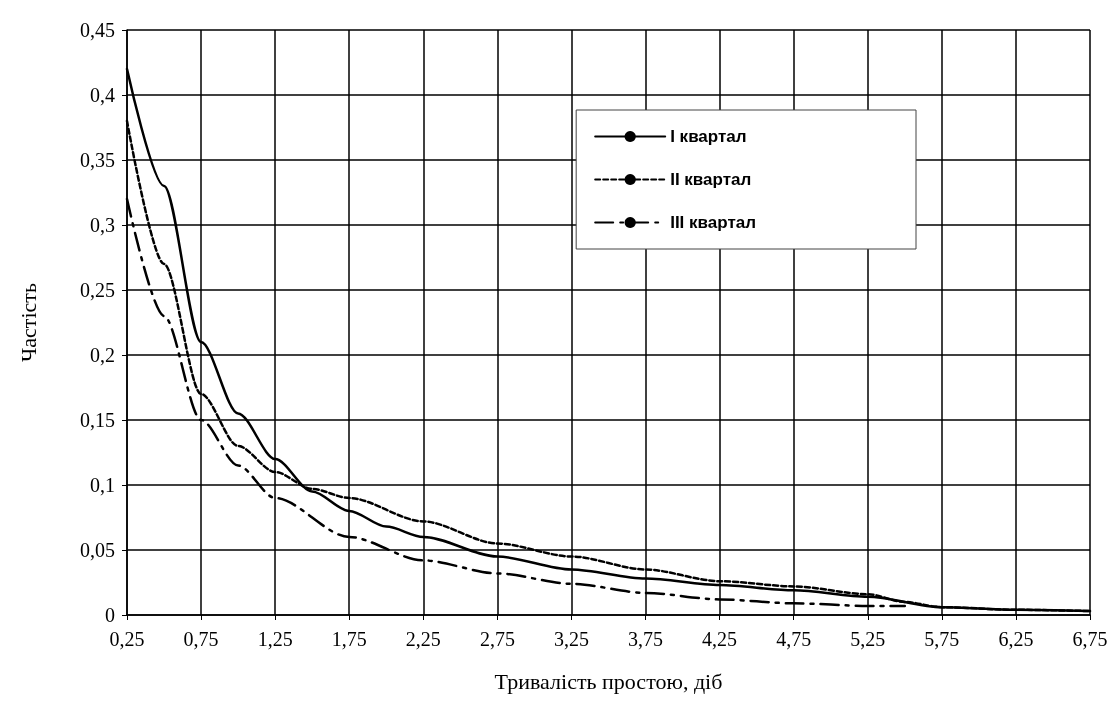  I want to click on legend-label: I квартал, so click(708, 136).